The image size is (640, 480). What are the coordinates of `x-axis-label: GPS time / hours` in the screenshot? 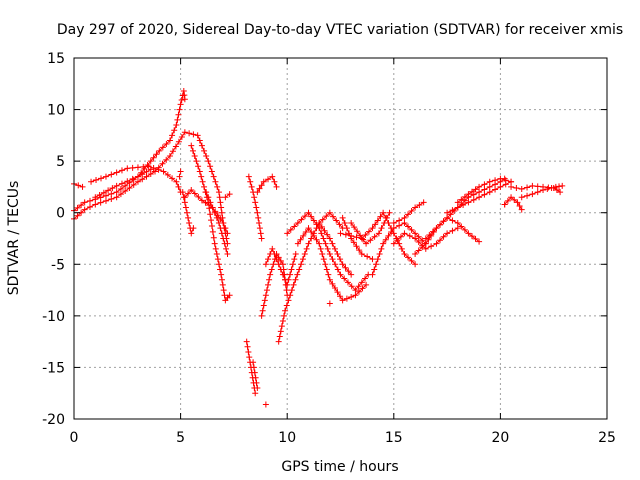 It's located at (339, 467).